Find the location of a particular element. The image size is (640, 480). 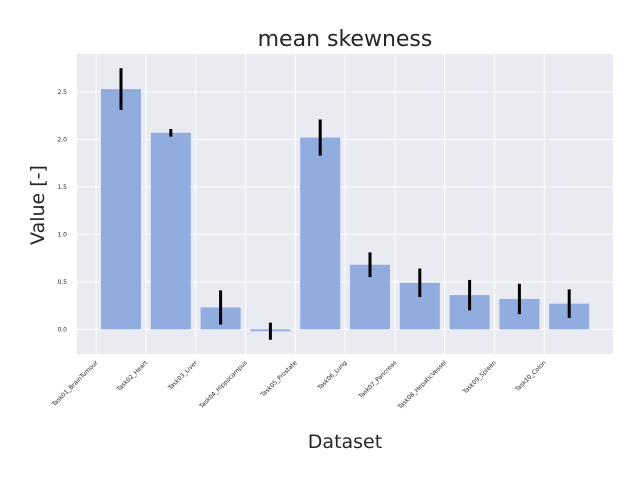

x-tick-label: Task08_HepaticVessel is located at coordinates (422, 385).